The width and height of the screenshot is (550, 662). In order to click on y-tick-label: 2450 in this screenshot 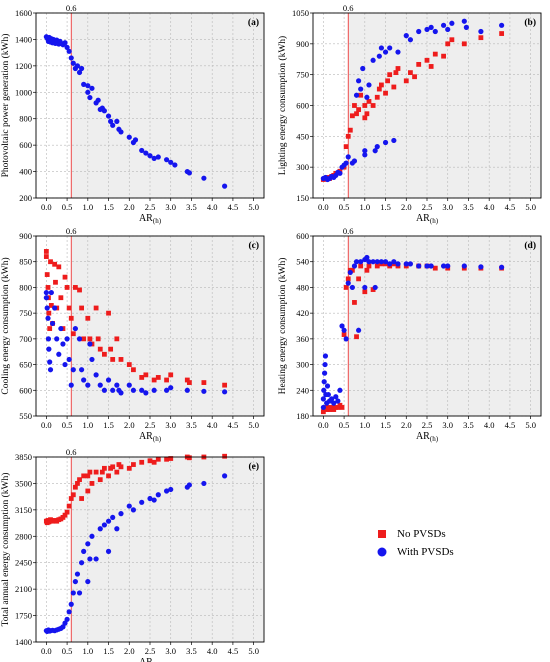, I will do `click(23, 563)`.